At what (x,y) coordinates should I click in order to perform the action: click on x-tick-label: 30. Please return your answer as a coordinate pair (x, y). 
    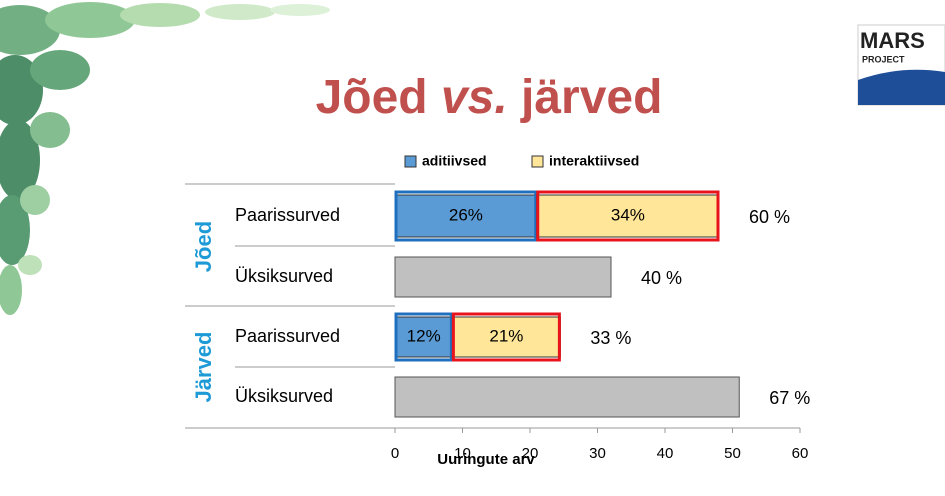
    Looking at the image, I should click on (597, 453).